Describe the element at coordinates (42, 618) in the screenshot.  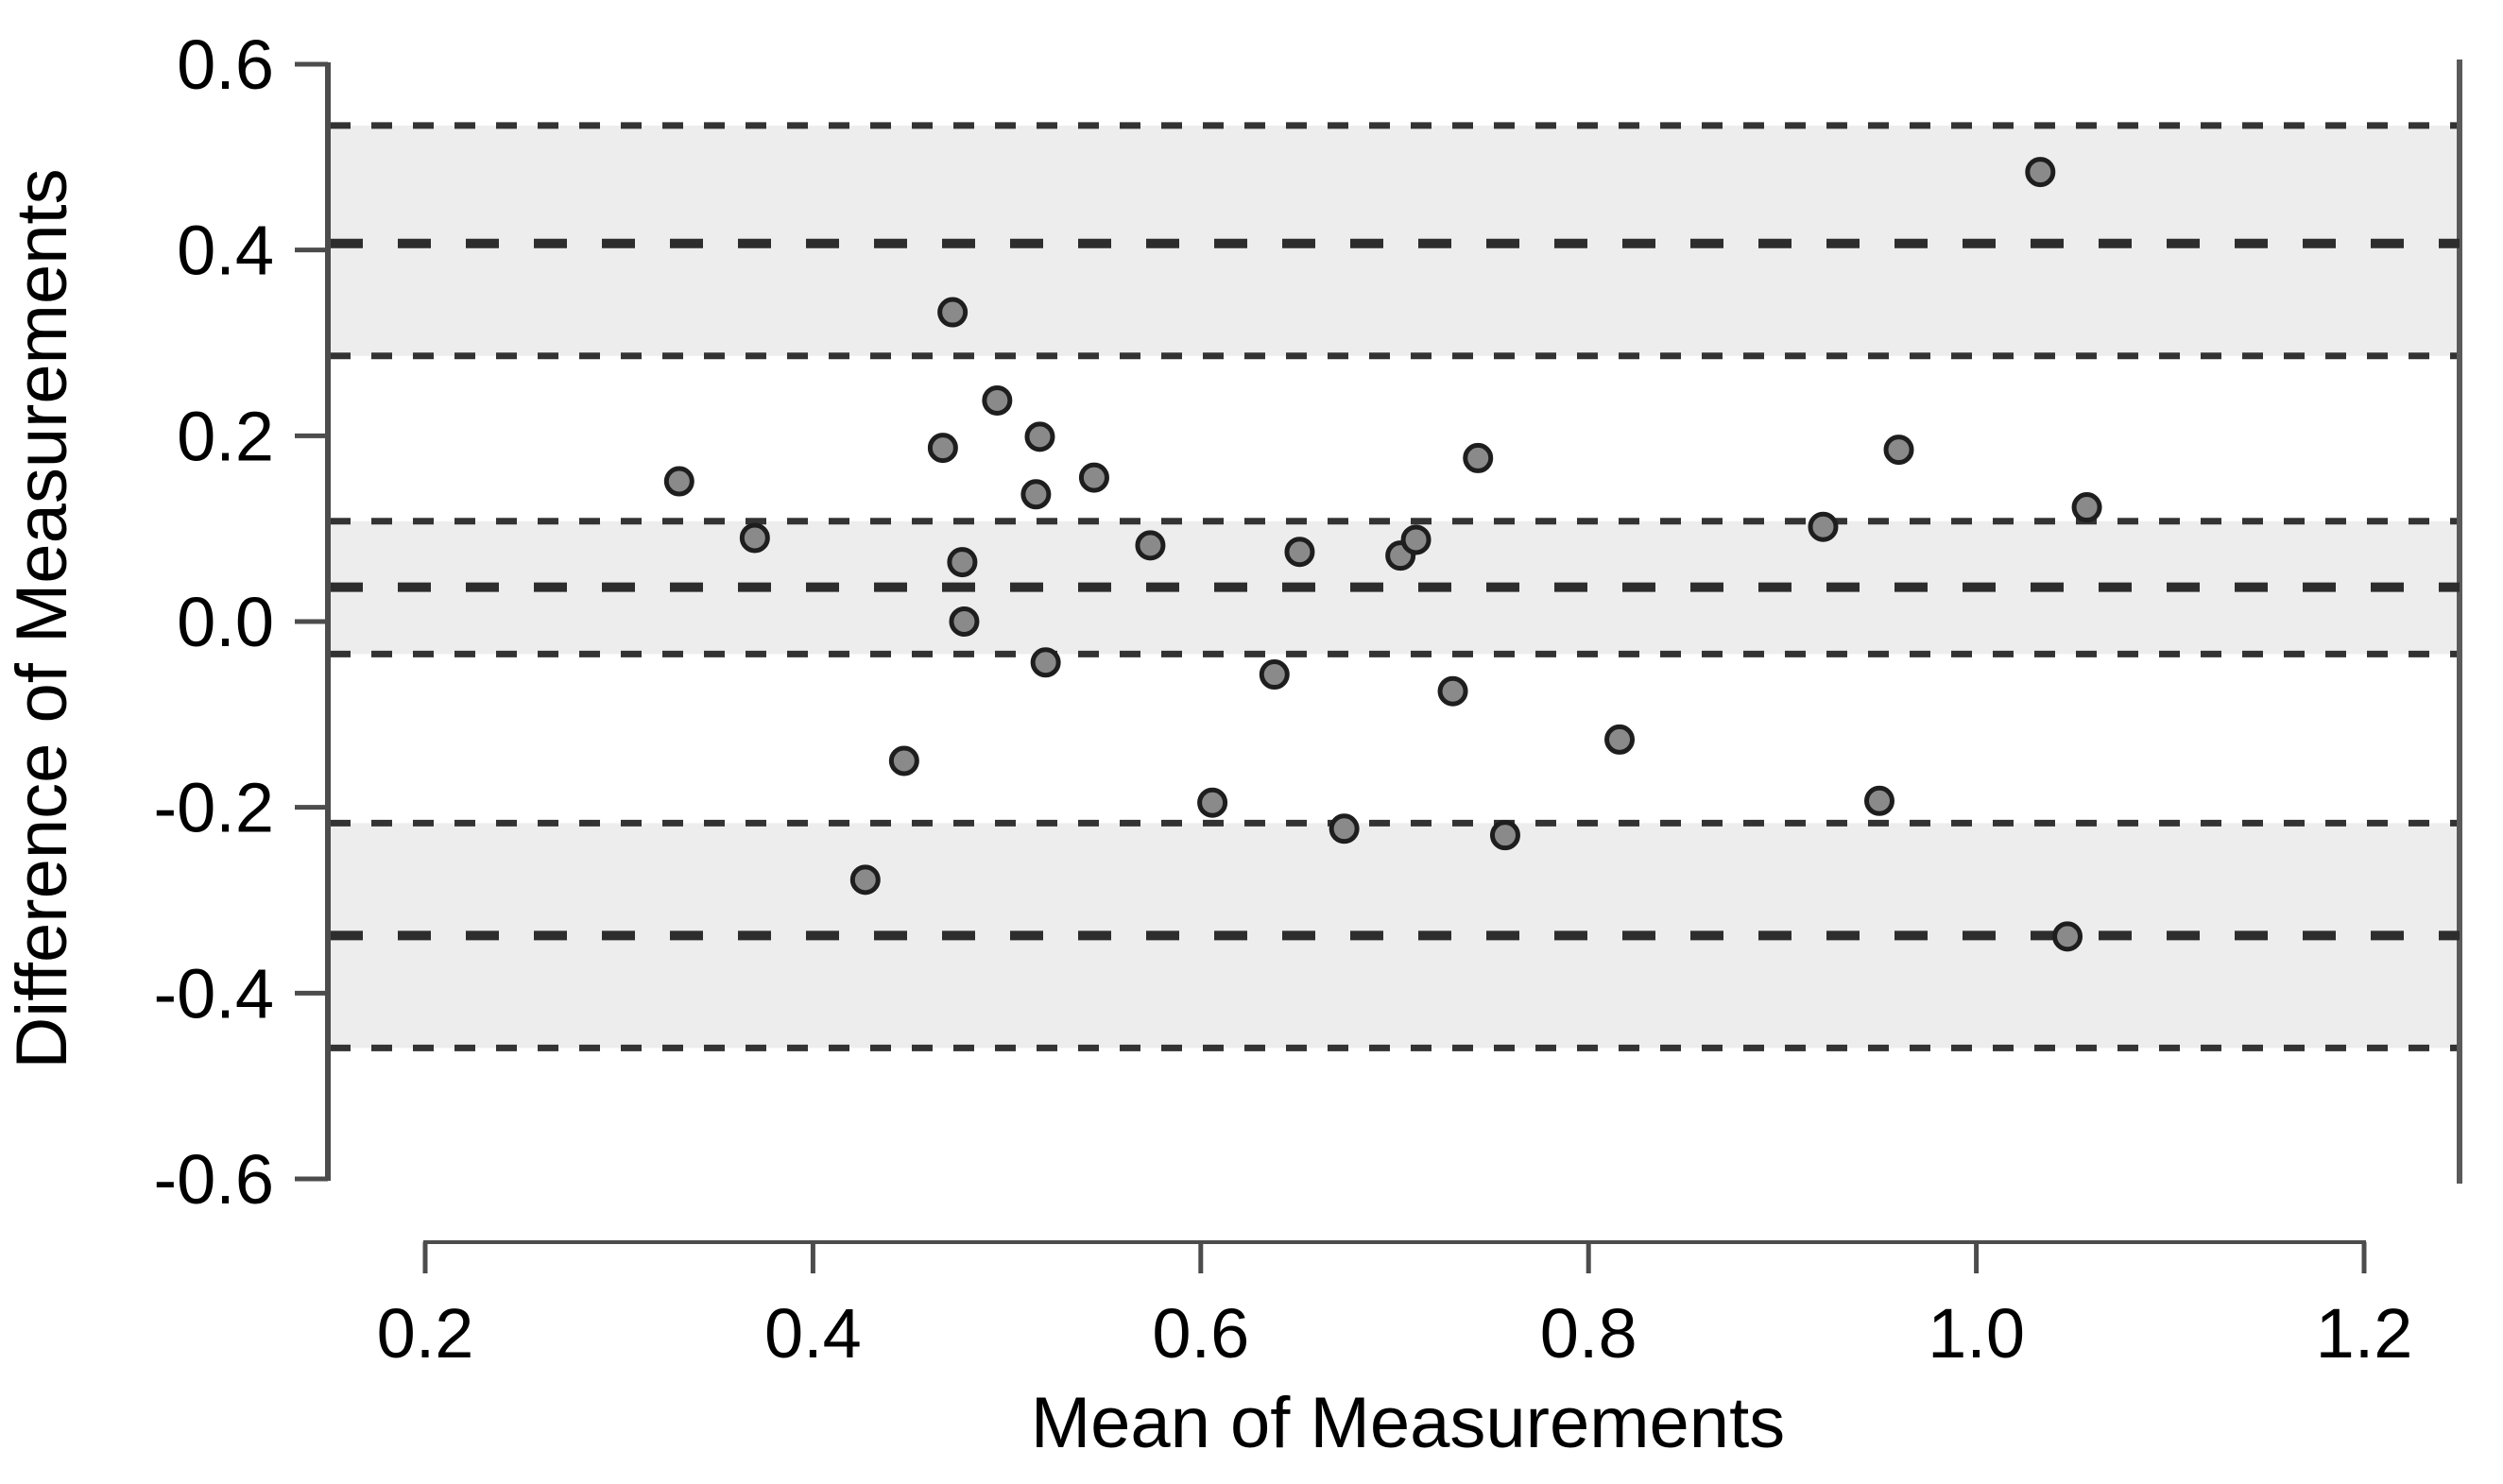
I see `y-axis-title: Difference of Measurements` at that location.